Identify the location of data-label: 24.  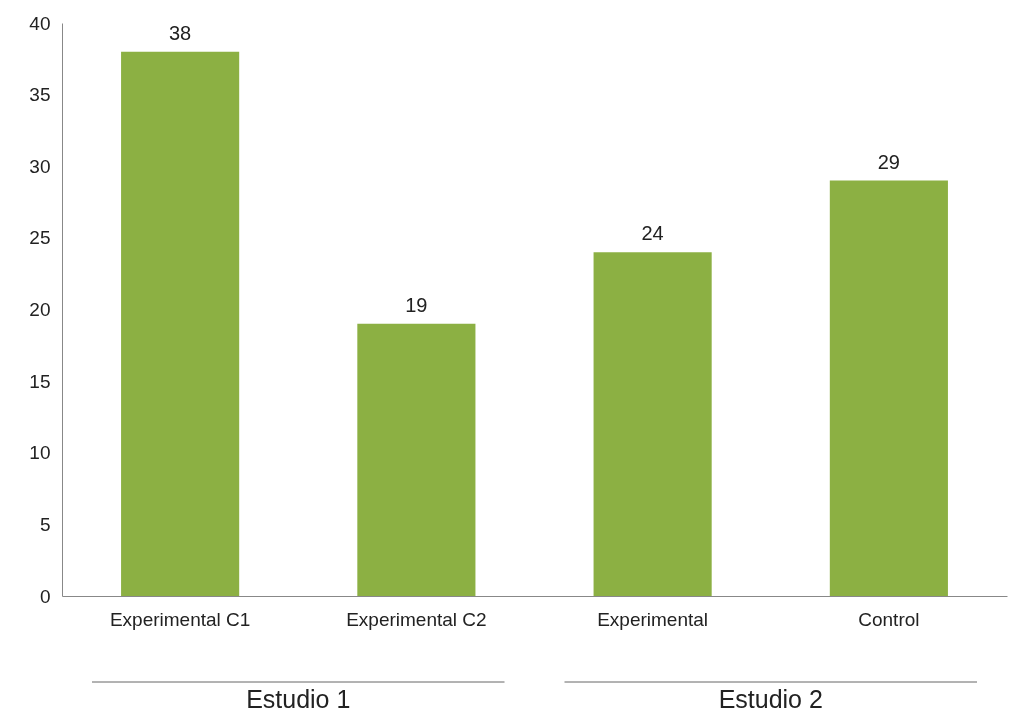
(652, 233).